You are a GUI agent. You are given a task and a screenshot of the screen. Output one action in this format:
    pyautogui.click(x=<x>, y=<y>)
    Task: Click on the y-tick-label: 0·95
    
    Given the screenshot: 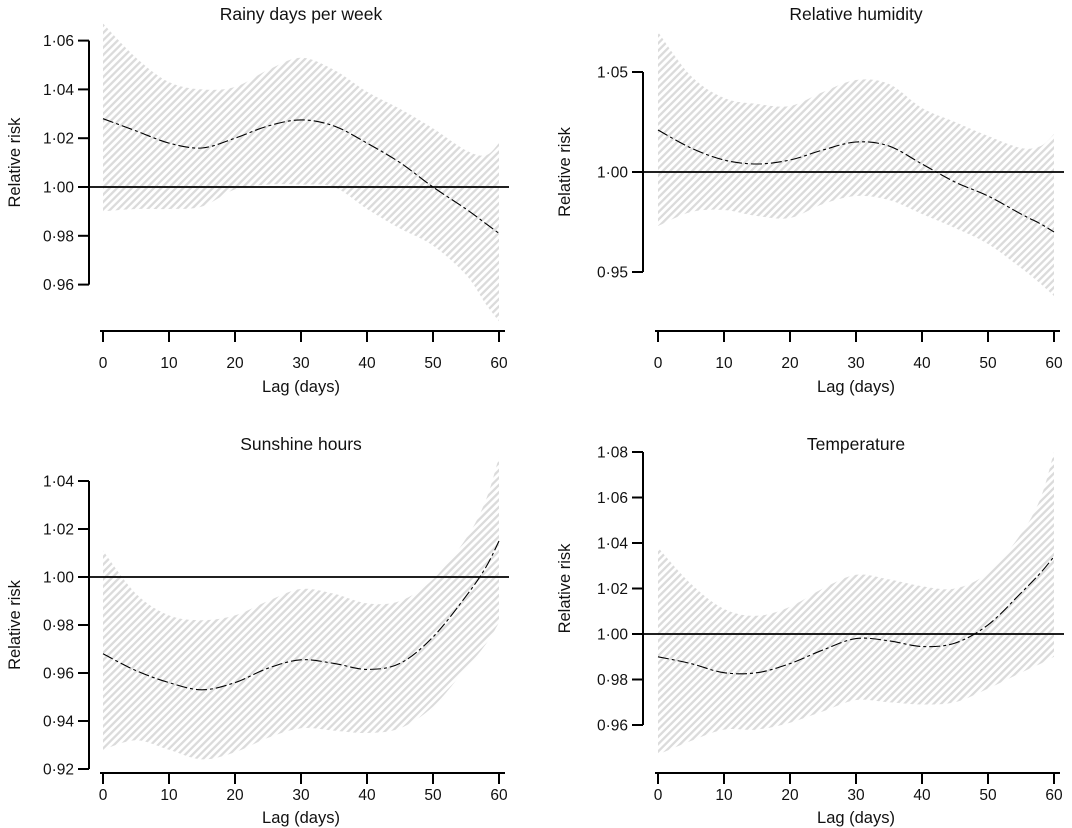 What is the action you would take?
    pyautogui.click(x=612, y=273)
    